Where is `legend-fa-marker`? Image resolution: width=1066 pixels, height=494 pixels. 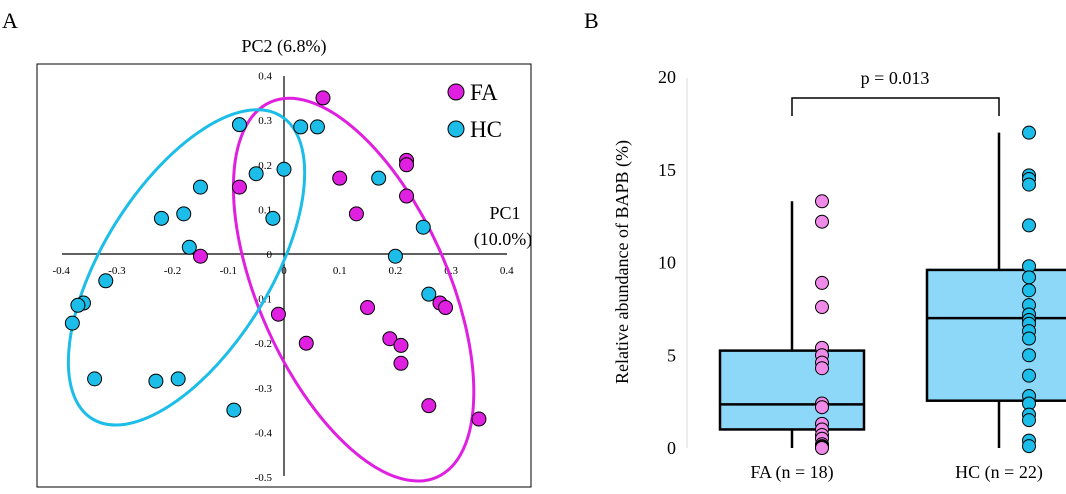 legend-fa-marker is located at coordinates (456, 92).